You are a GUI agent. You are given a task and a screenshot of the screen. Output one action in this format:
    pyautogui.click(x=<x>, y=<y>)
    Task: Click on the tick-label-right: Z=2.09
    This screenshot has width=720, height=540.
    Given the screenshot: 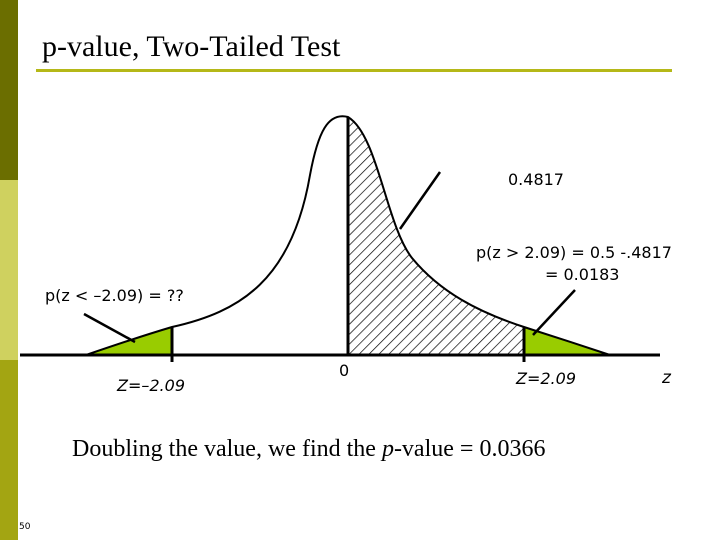 What is the action you would take?
    pyautogui.click(x=546, y=378)
    